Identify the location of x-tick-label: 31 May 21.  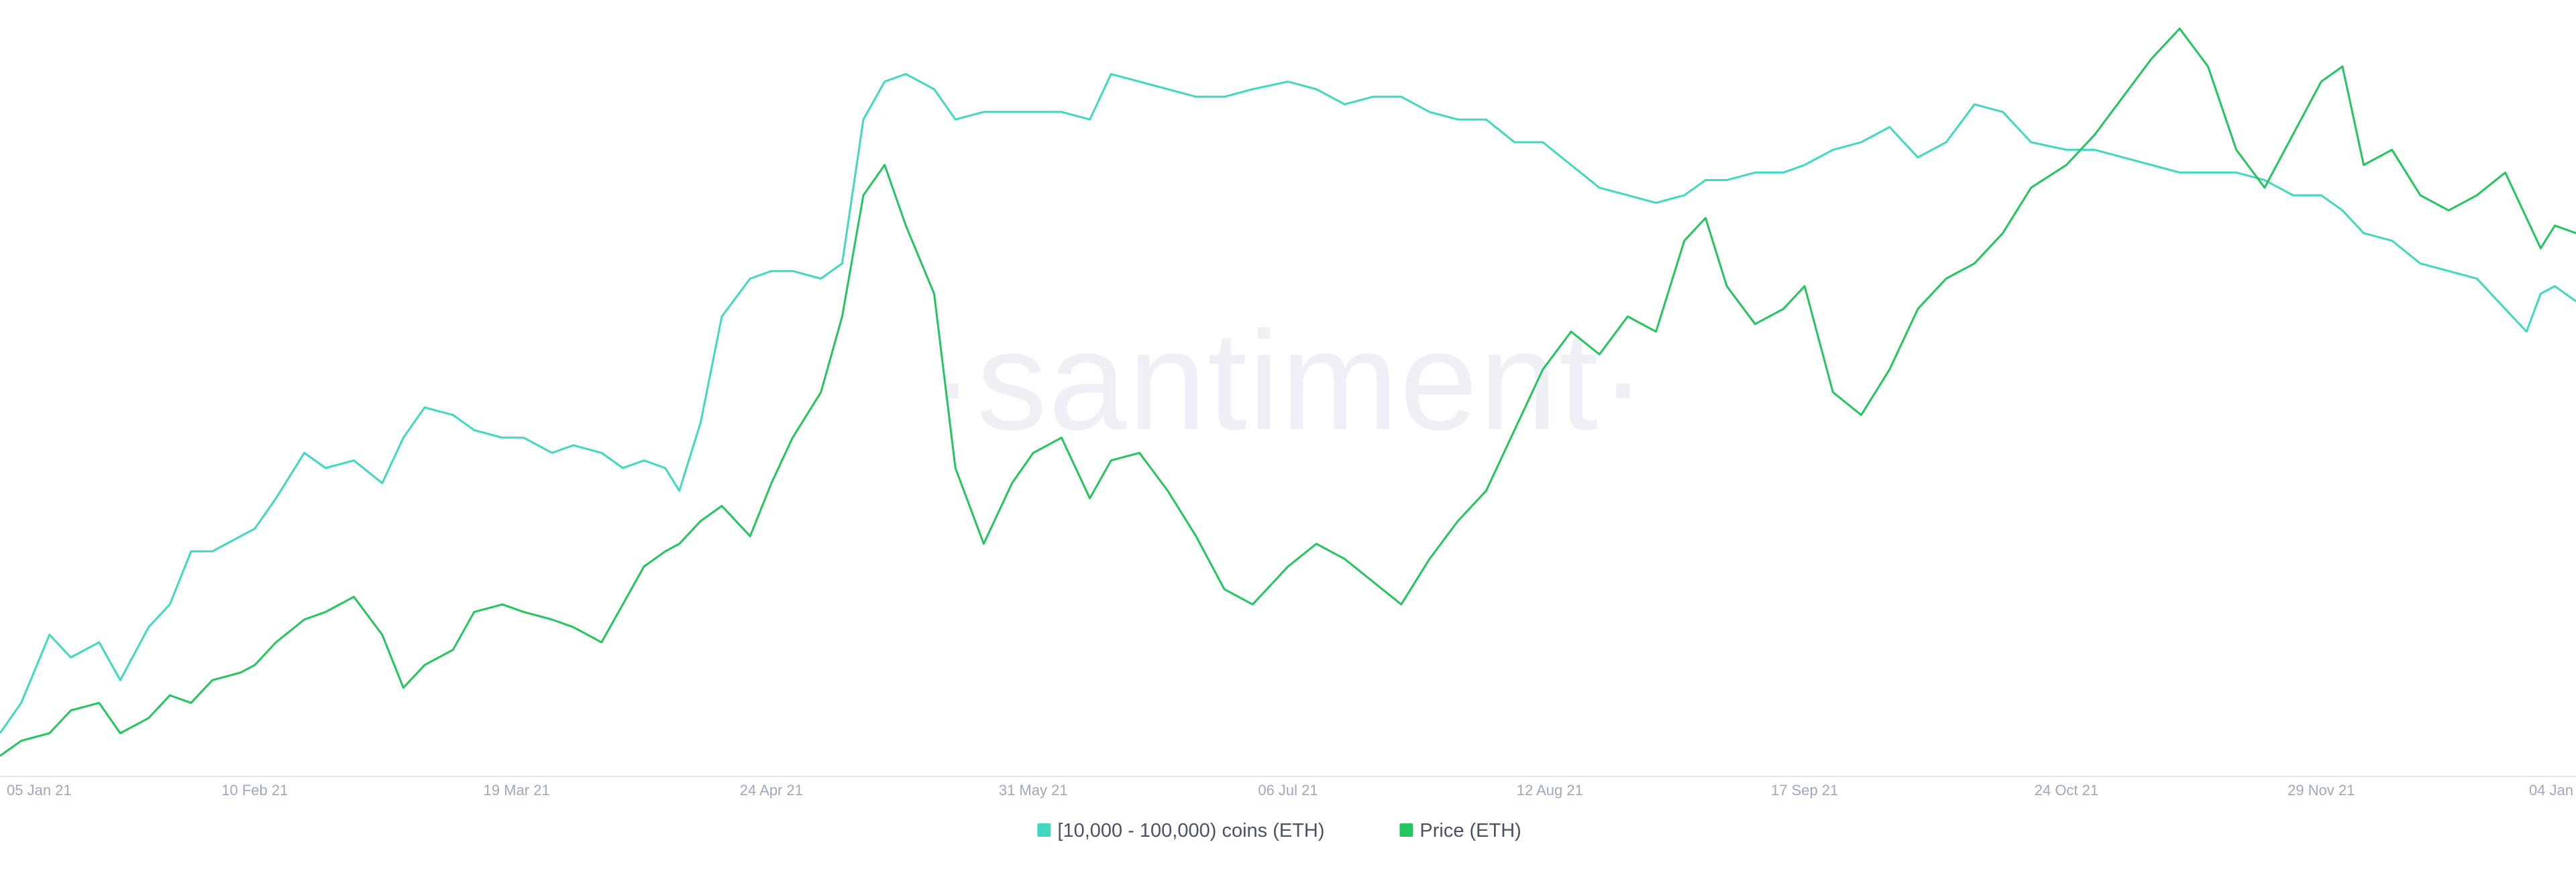
(1033, 790).